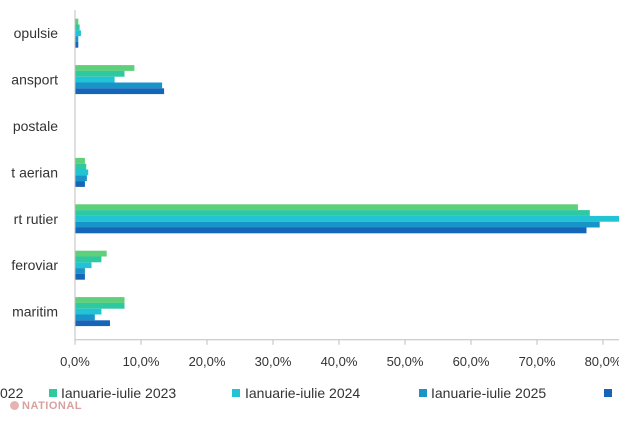 The image size is (619, 421). I want to click on category-label: t aerian, so click(34, 172).